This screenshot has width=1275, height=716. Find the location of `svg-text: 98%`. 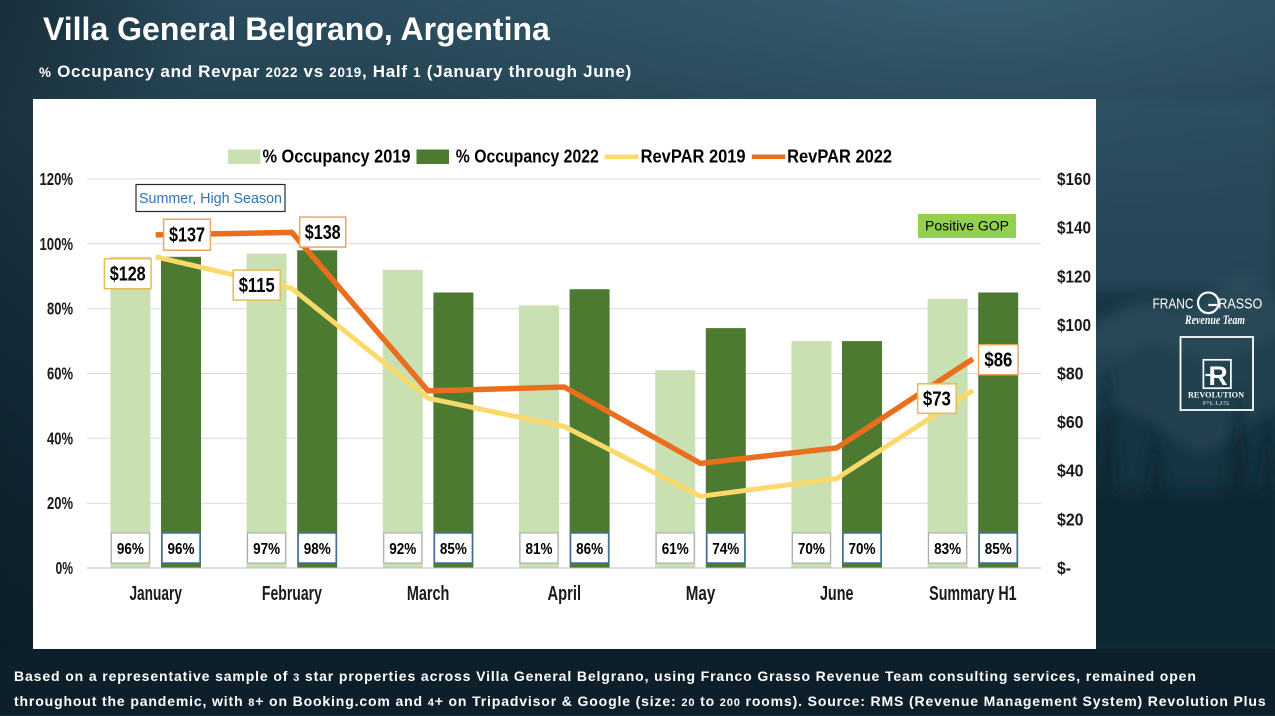

svg-text: 98% is located at coordinates (317, 549).